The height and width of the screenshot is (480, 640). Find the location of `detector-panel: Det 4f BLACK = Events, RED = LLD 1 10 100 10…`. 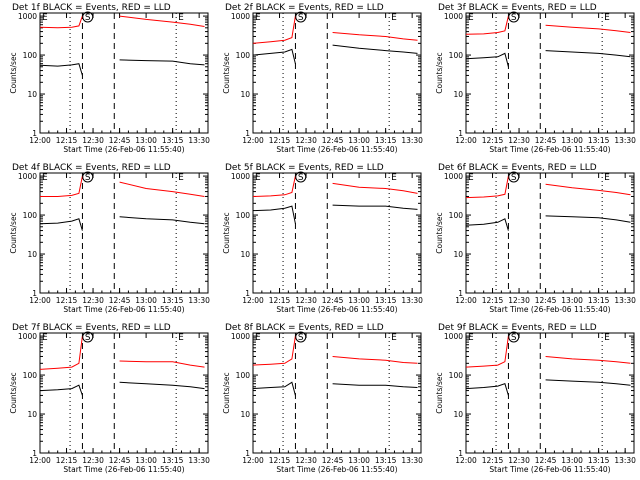

detector-panel: Det 4f BLACK = Events, RED = LLD 1 10 100 10… is located at coordinates (109, 238).